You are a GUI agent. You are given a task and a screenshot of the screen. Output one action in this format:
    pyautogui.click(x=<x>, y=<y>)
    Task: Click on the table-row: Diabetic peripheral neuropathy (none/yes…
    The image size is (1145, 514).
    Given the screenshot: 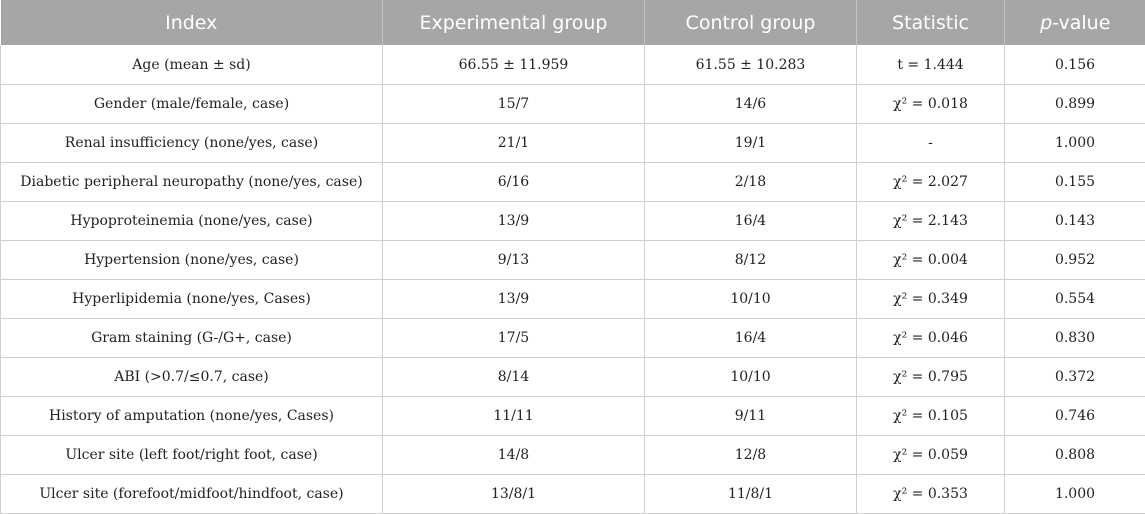 What is the action you would take?
    pyautogui.click(x=573, y=182)
    